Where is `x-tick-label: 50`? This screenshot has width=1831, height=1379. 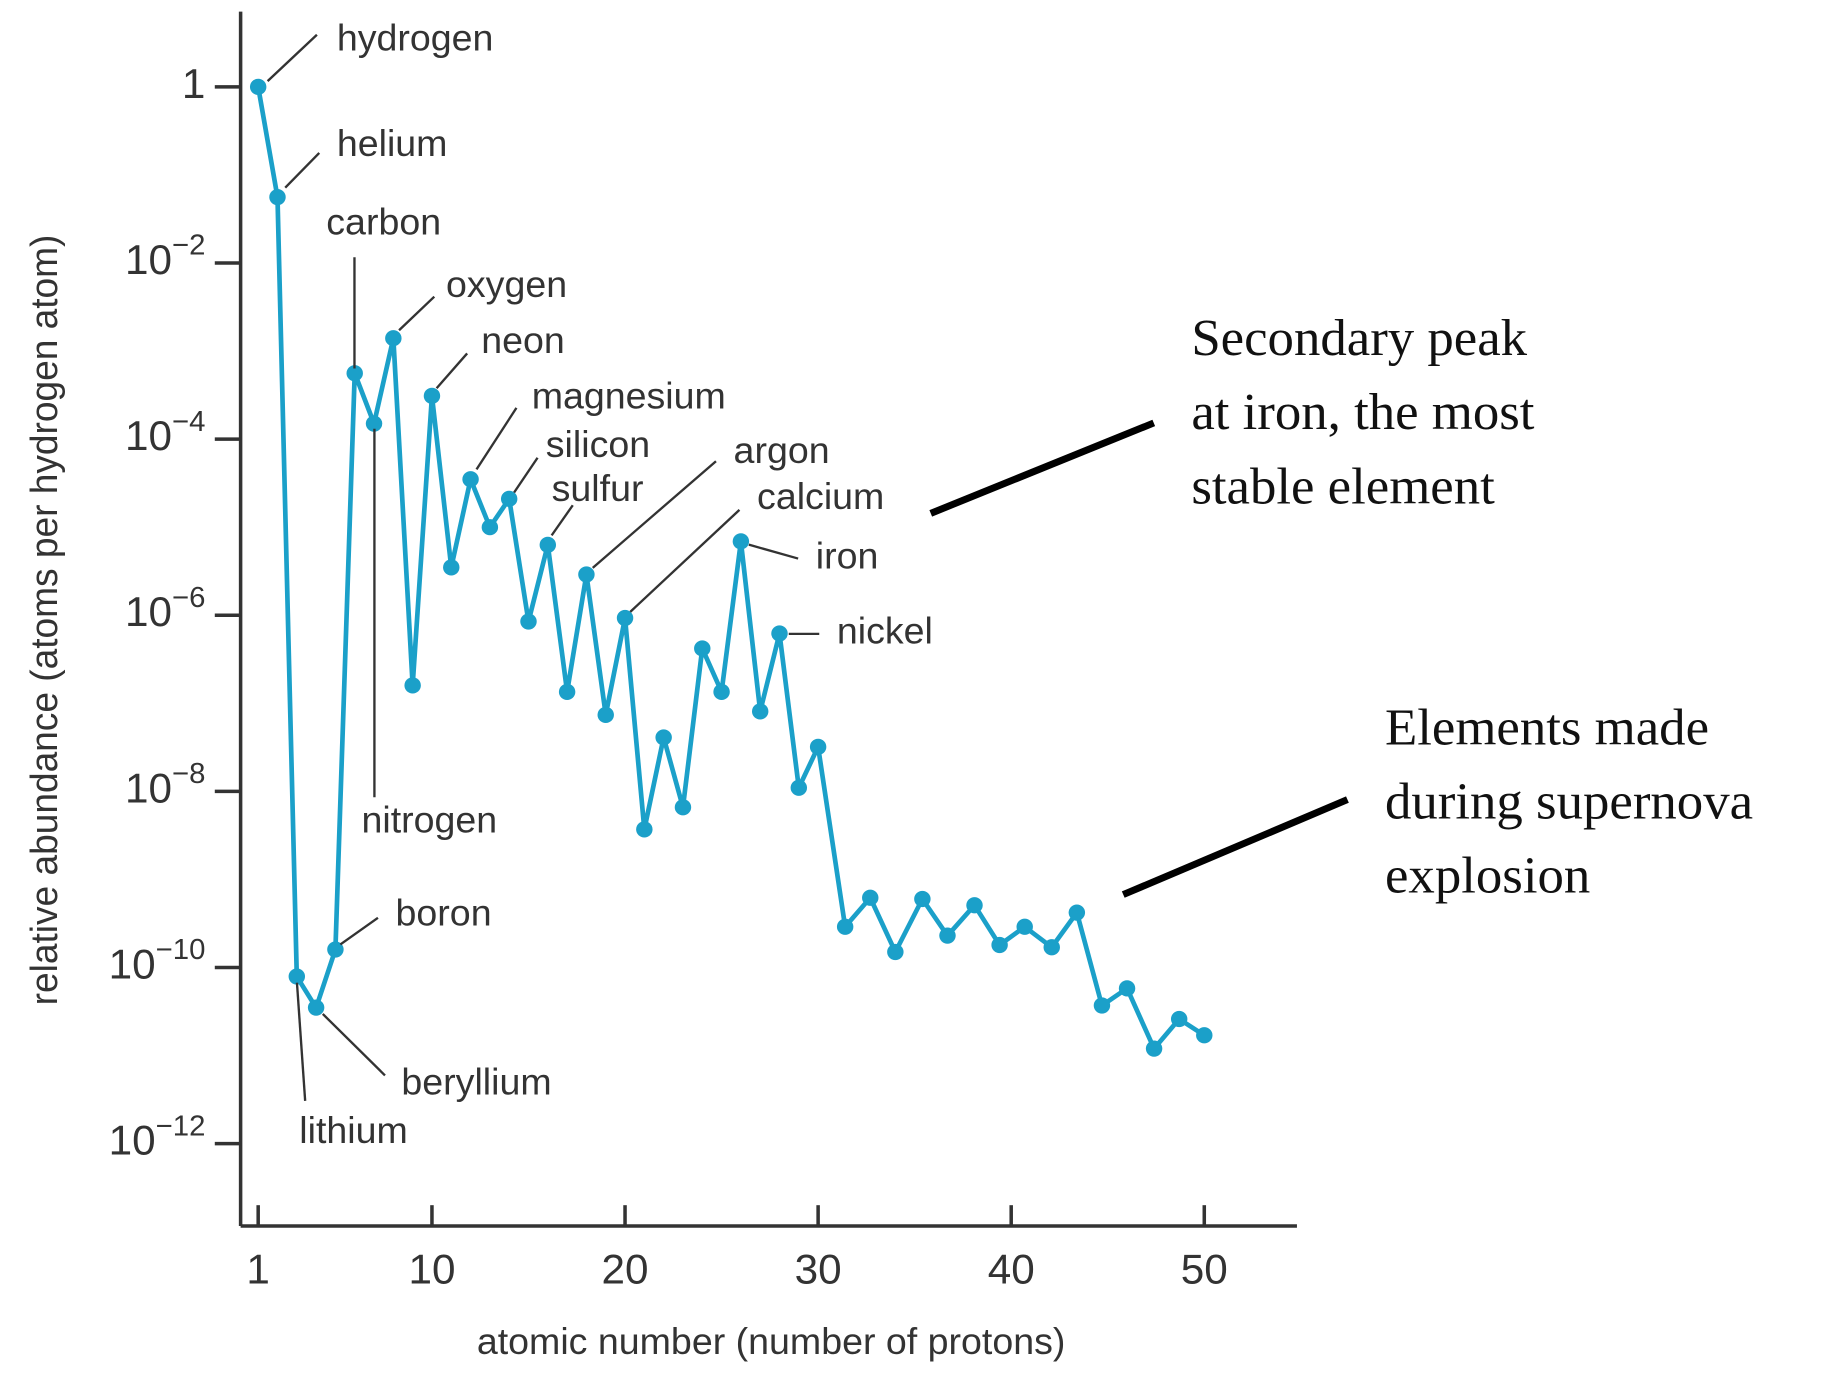
x-tick-label: 50 is located at coordinates (1204, 1269).